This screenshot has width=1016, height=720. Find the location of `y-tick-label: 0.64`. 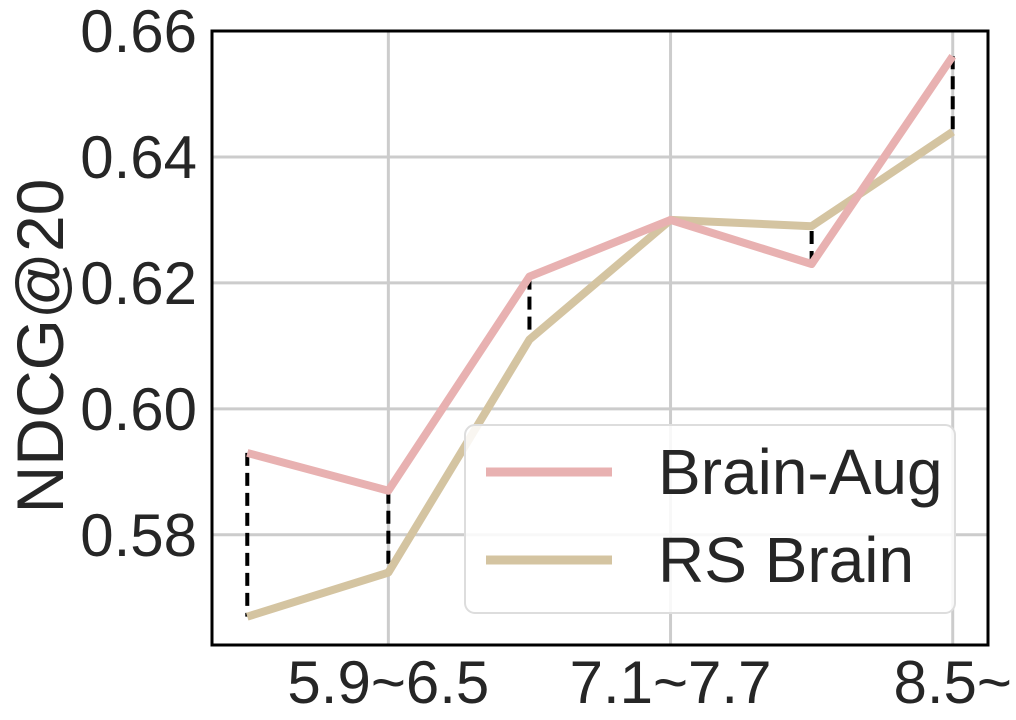

y-tick-label: 0.64 is located at coordinates (138, 157).